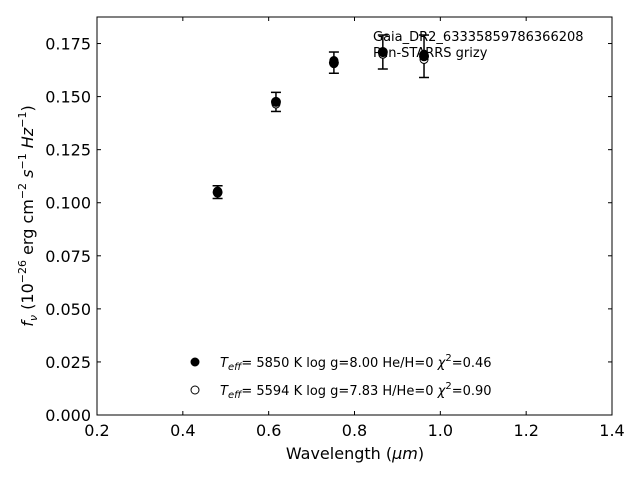 The width and height of the screenshot is (640, 480). Describe the element at coordinates (68, 309) in the screenshot. I see `y-tick-label: 0.050` at that location.